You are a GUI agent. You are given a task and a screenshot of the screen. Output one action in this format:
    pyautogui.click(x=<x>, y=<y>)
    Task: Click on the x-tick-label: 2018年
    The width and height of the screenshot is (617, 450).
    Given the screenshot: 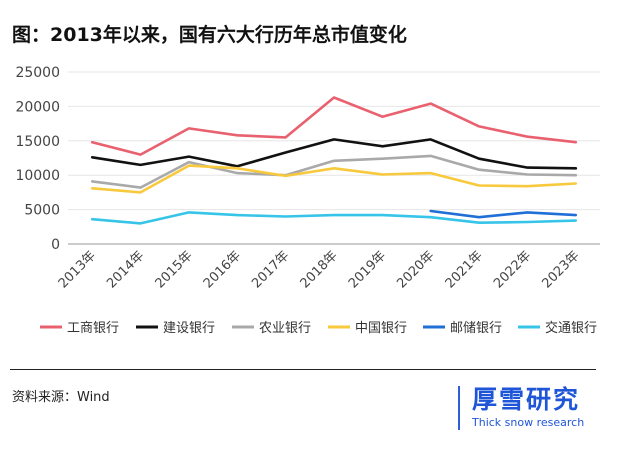 What is the action you would take?
    pyautogui.click(x=319, y=269)
    